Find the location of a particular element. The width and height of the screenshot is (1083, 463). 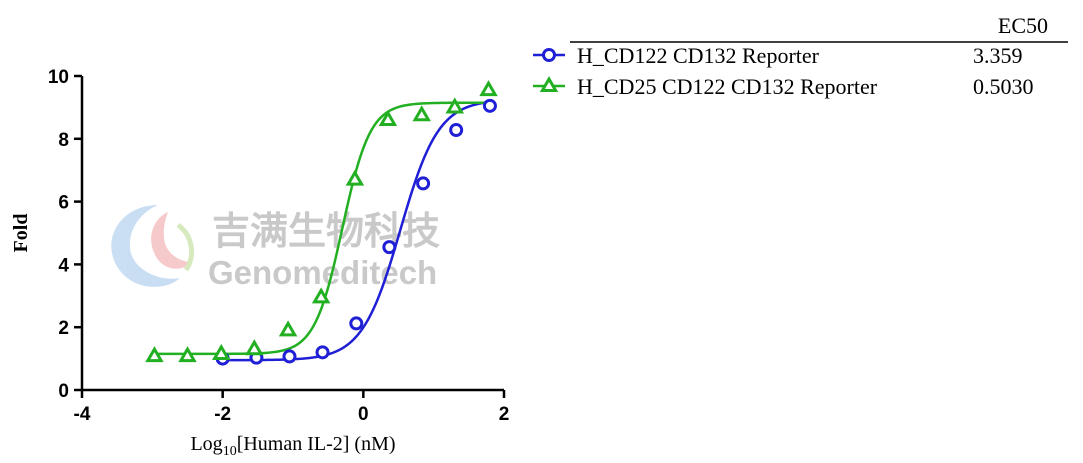

y-tick-label: 8 is located at coordinates (63, 140).